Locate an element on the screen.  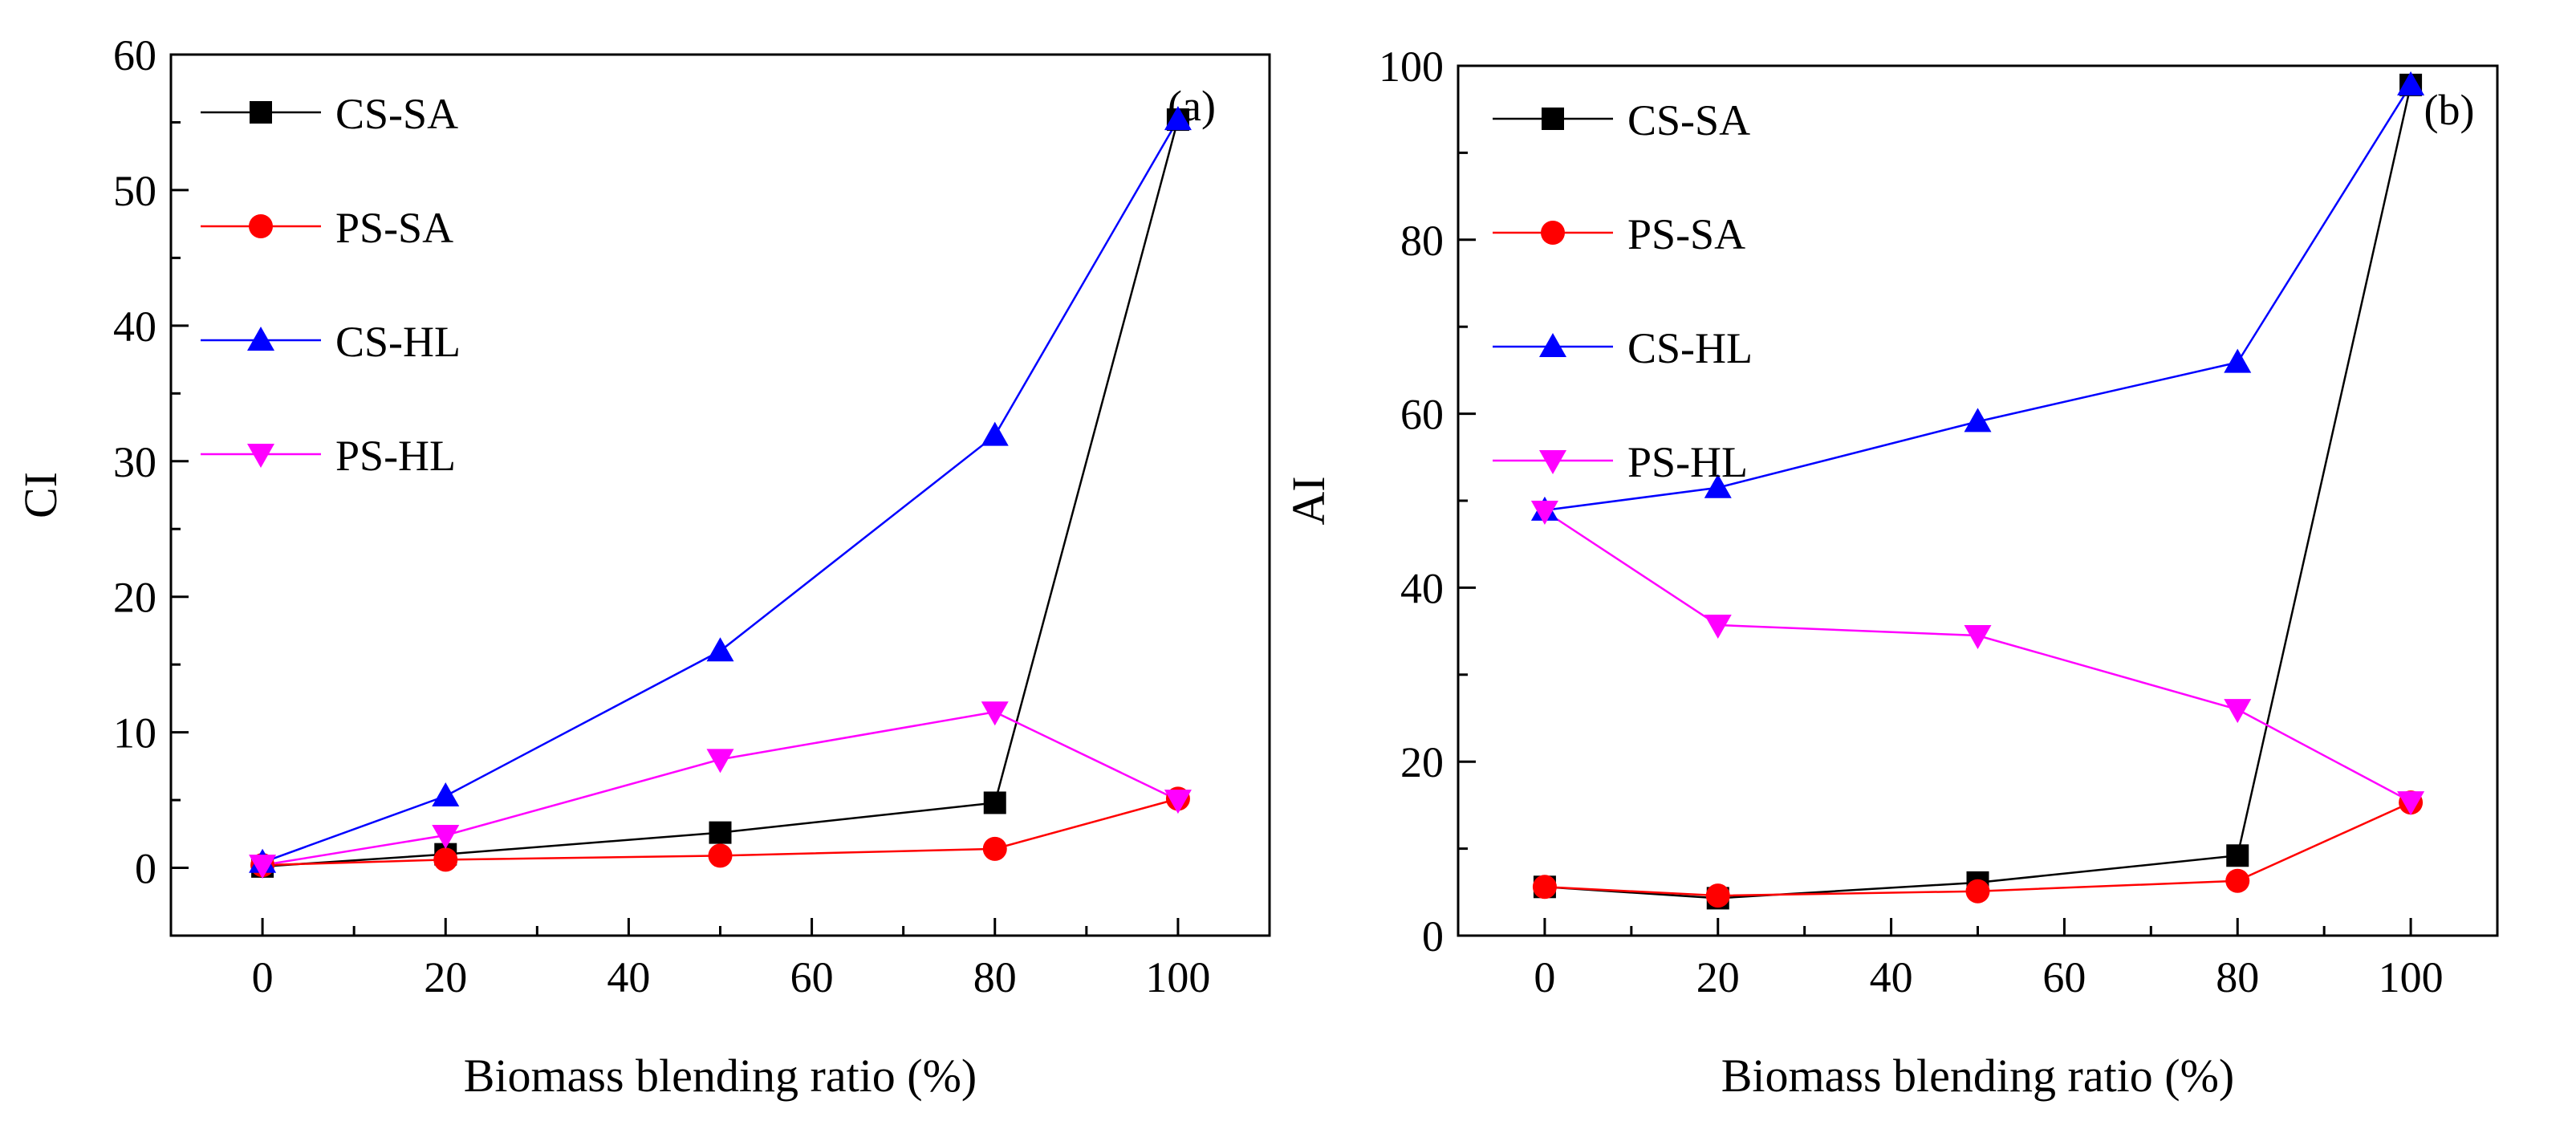
y-tick-label: 50 is located at coordinates (135, 191).